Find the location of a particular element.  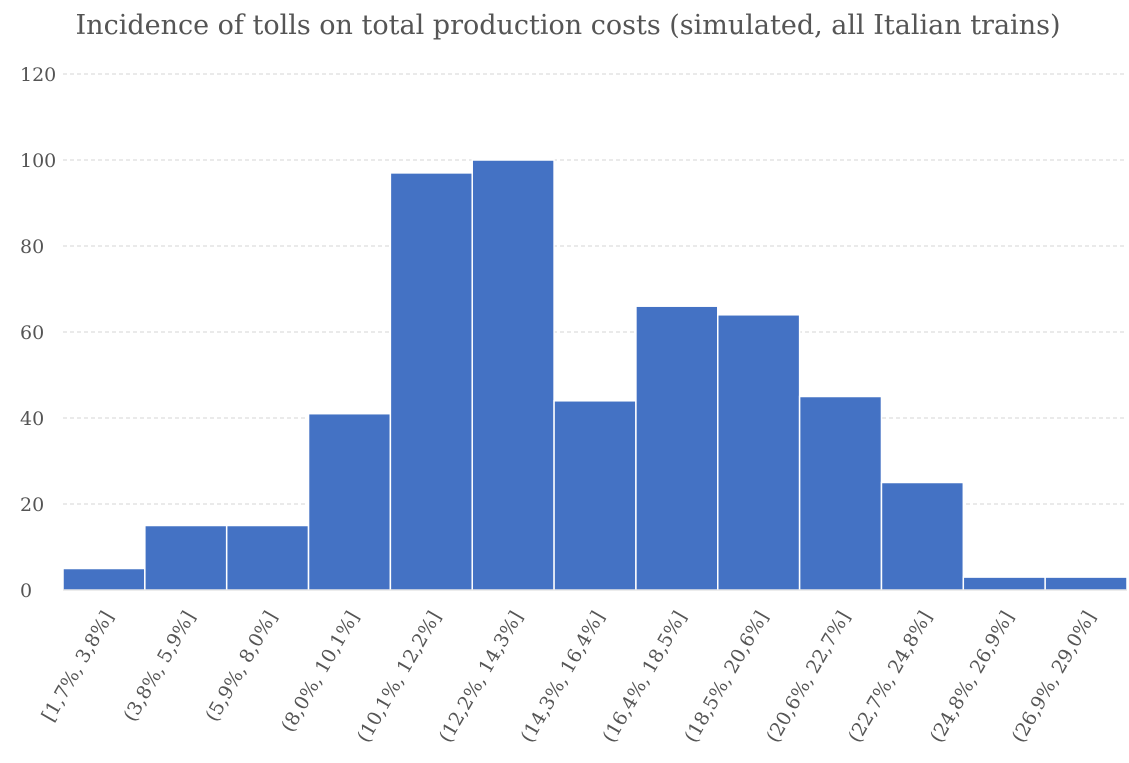

y-axis-ticks: 0 20 40 60 80 100 120 is located at coordinates (38, 333).